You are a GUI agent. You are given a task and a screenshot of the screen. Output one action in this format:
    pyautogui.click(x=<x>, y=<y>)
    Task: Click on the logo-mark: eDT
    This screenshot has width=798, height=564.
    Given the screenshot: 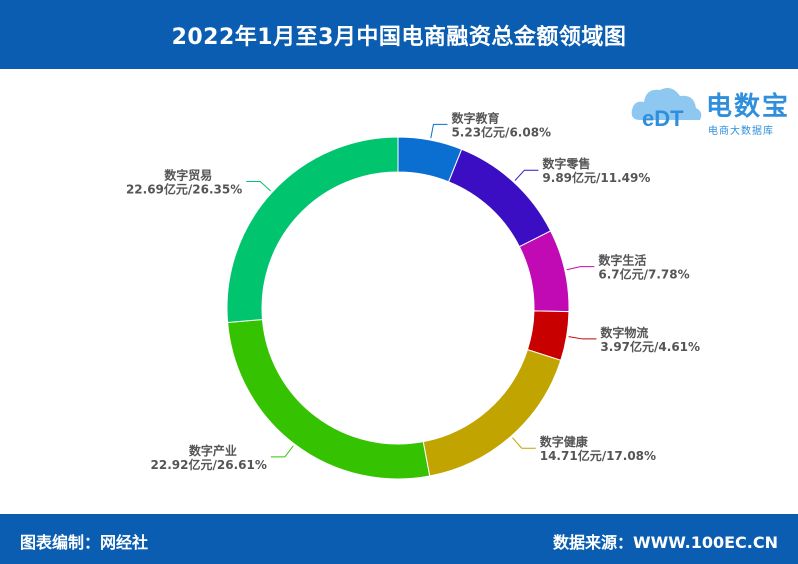 What is the action you would take?
    pyautogui.click(x=663, y=118)
    